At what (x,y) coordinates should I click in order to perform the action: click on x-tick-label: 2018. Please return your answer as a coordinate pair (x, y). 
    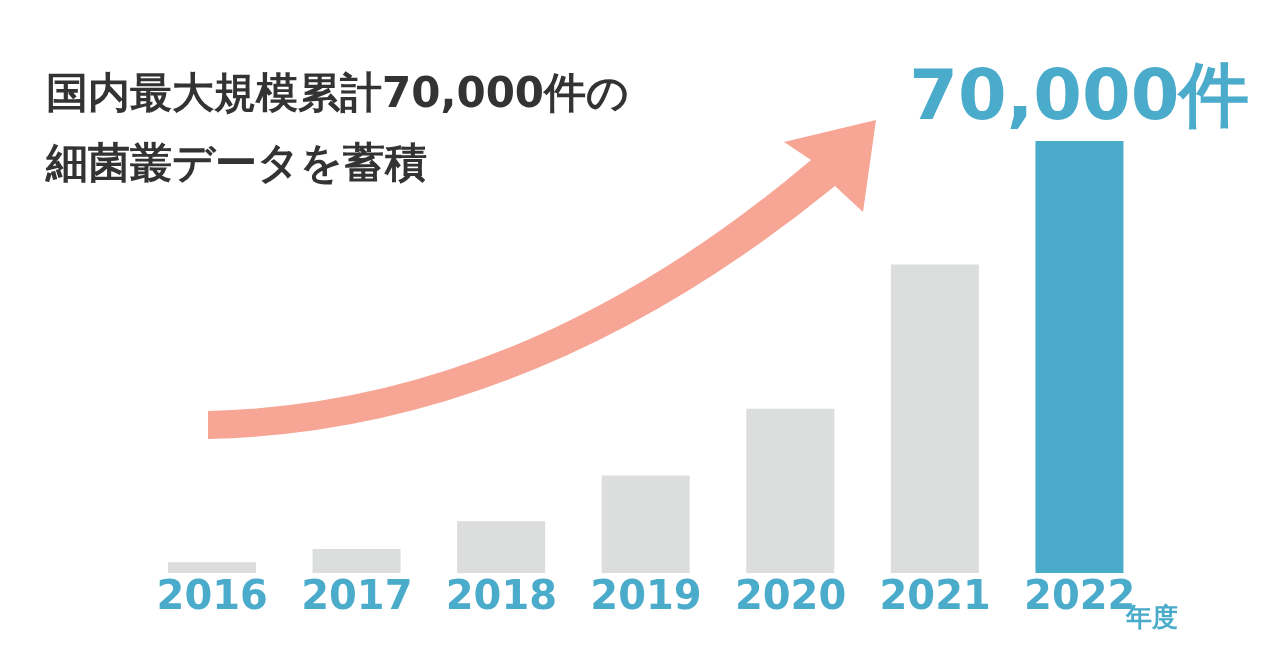
    Looking at the image, I should click on (501, 595).